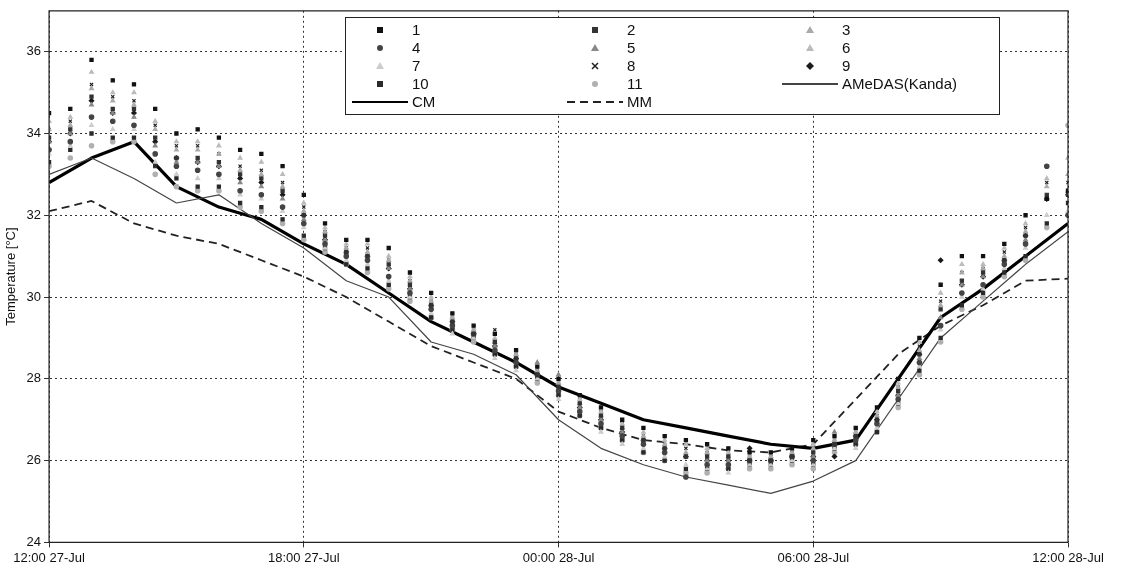  I want to click on x-tick-label: 18:00 27-Jul, so click(304, 557).